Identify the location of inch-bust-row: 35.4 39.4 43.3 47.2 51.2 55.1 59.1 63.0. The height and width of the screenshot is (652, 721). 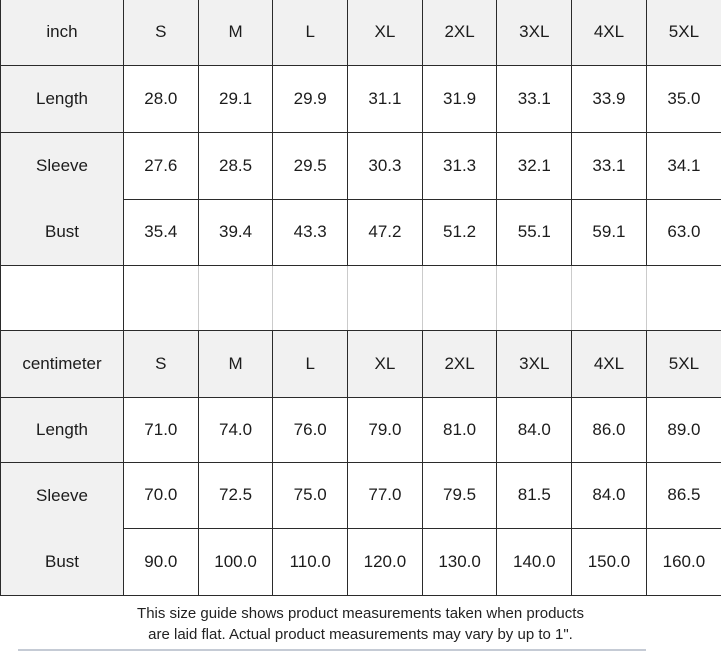
(361, 232).